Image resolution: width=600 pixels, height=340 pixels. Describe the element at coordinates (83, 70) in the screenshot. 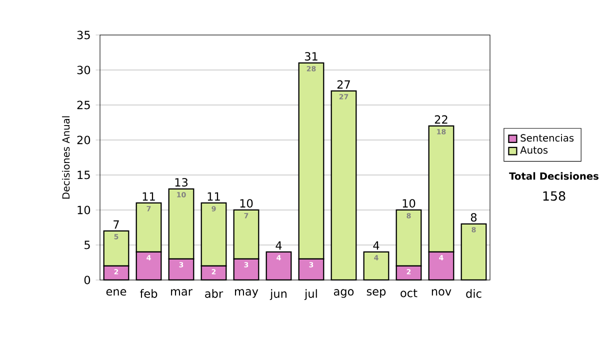

I see `y-tick-label: 30` at that location.